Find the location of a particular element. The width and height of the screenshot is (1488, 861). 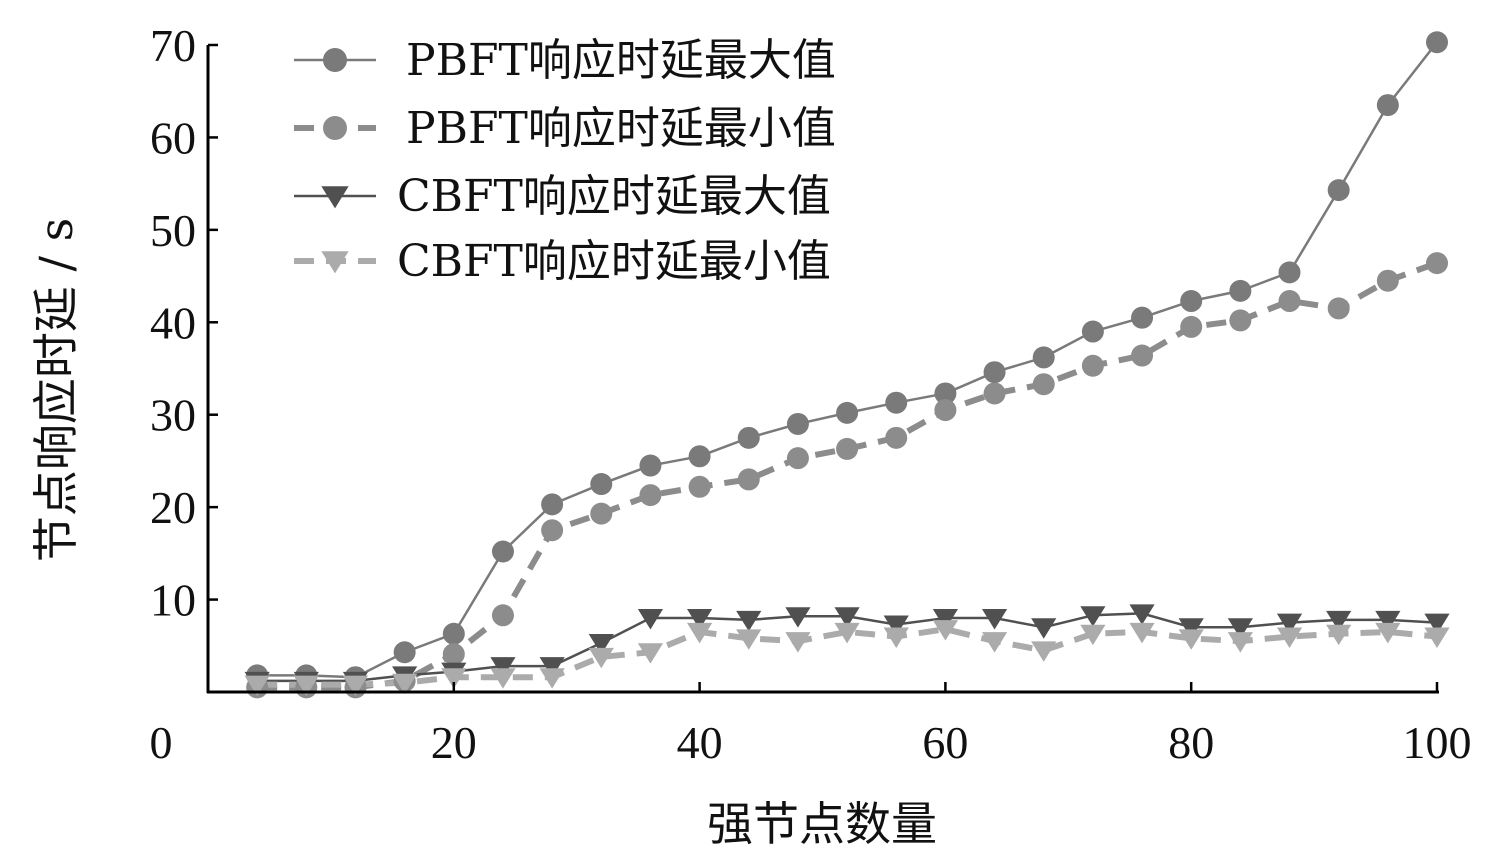

y-axis-title: 节点响应时延 / s is located at coordinates (56, 390).